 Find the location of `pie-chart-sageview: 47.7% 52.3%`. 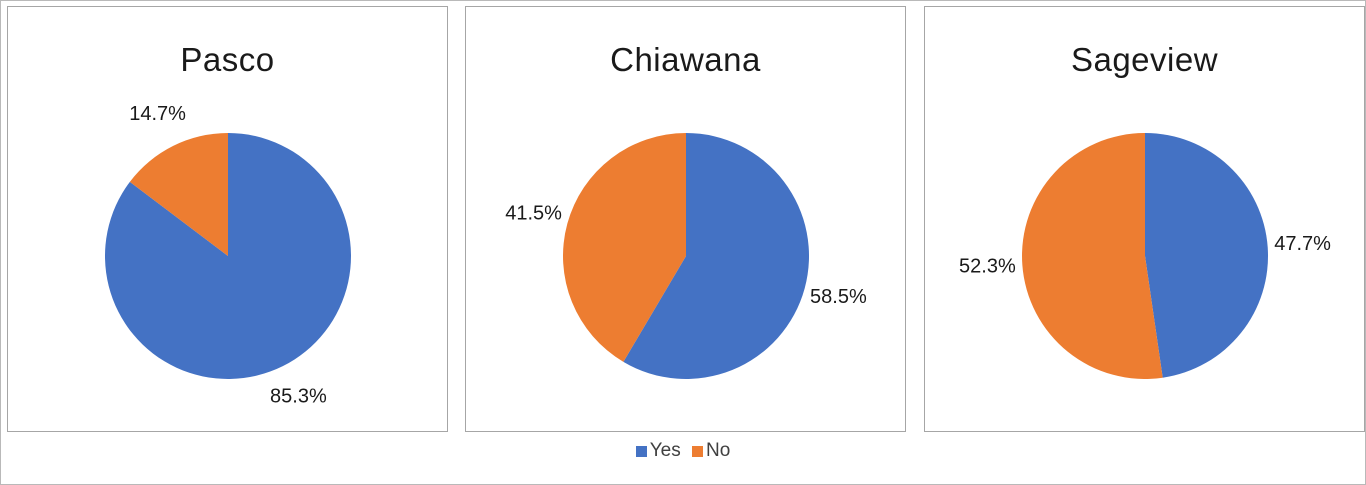

pie-chart-sageview: 47.7% 52.3% is located at coordinates (1145, 256).